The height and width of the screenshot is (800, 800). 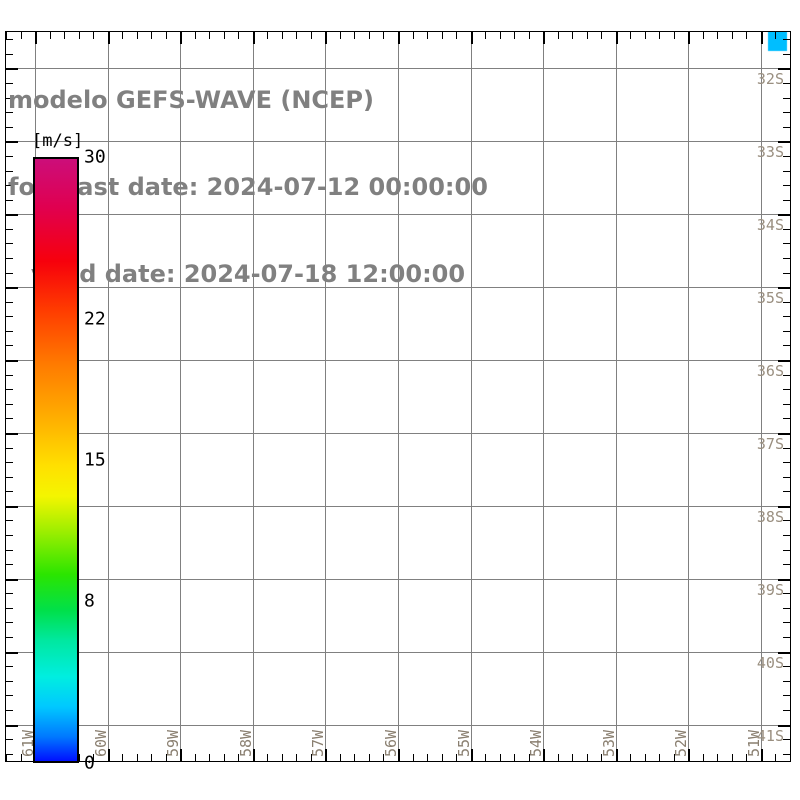 I want to click on forecast-date: forecast date: 2024-07-12 00:00:00, so click(x=248, y=187).